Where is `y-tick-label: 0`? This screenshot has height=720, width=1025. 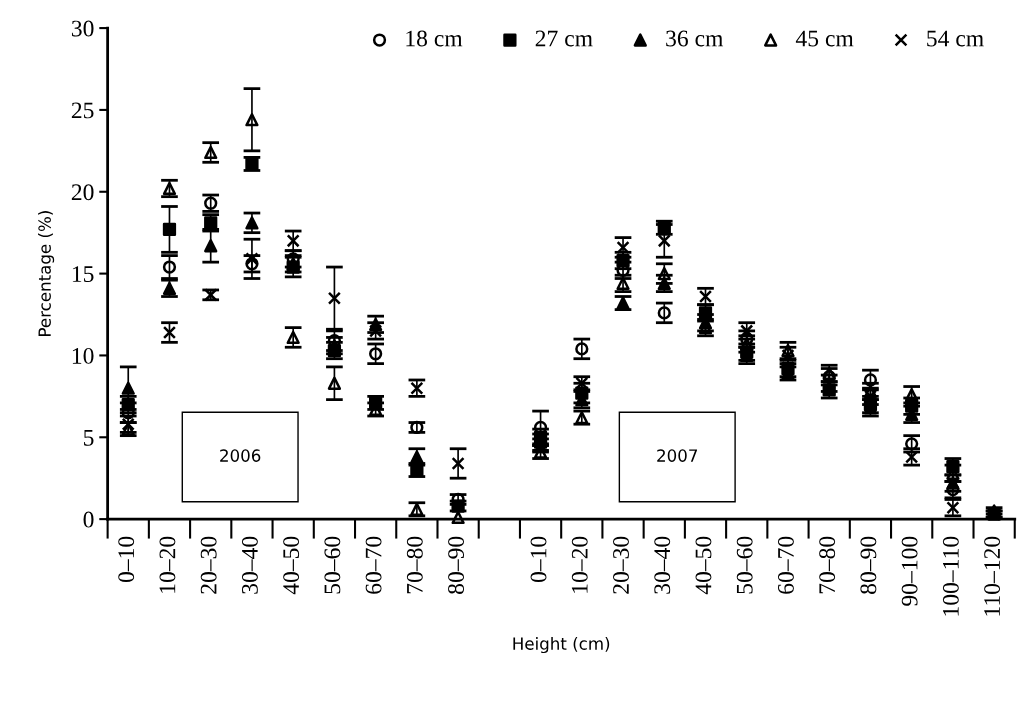
y-tick-label: 0 is located at coordinates (88, 519).